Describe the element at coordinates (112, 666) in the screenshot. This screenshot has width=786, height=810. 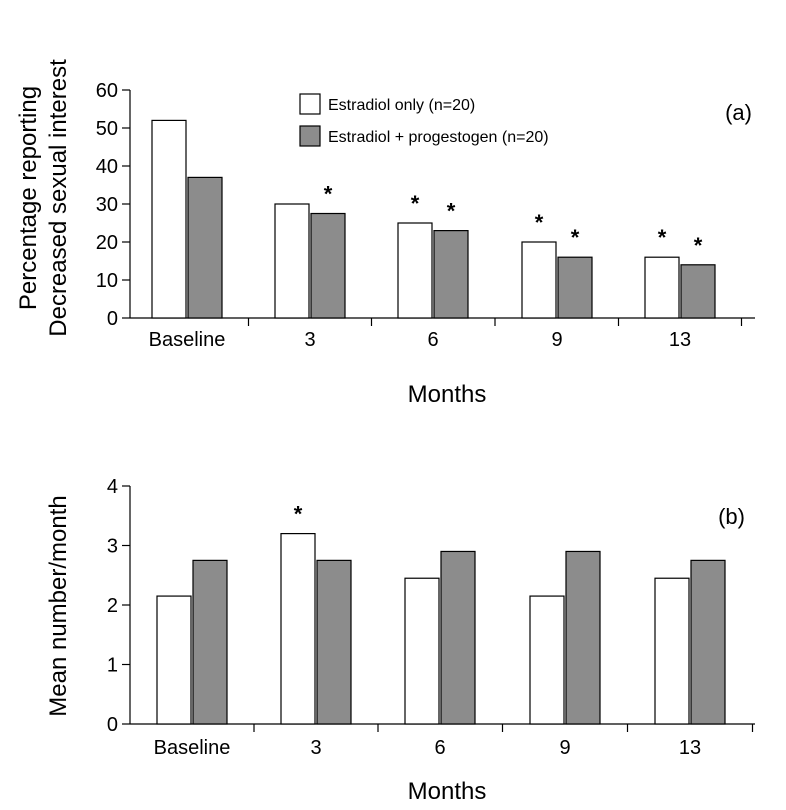
I see `y-tick-label: 1` at that location.